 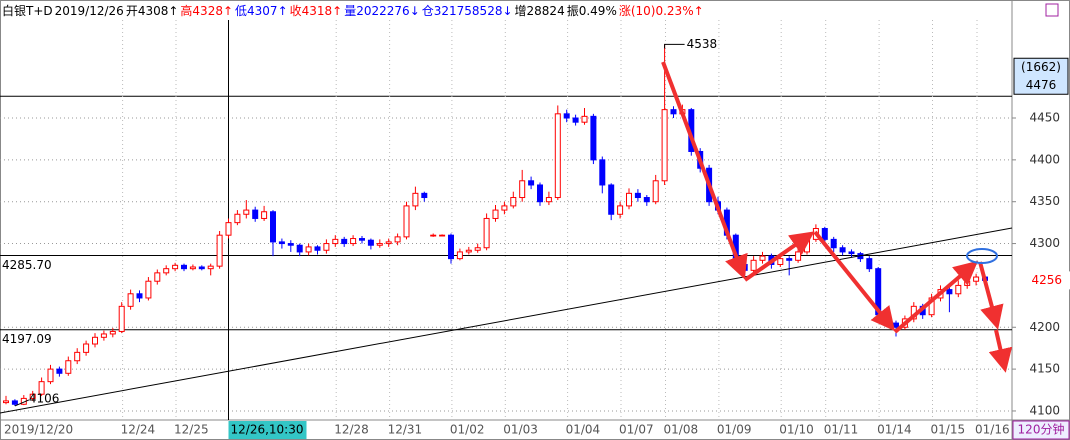 I want to click on x-tick-label: 01/07, so click(x=636, y=430).